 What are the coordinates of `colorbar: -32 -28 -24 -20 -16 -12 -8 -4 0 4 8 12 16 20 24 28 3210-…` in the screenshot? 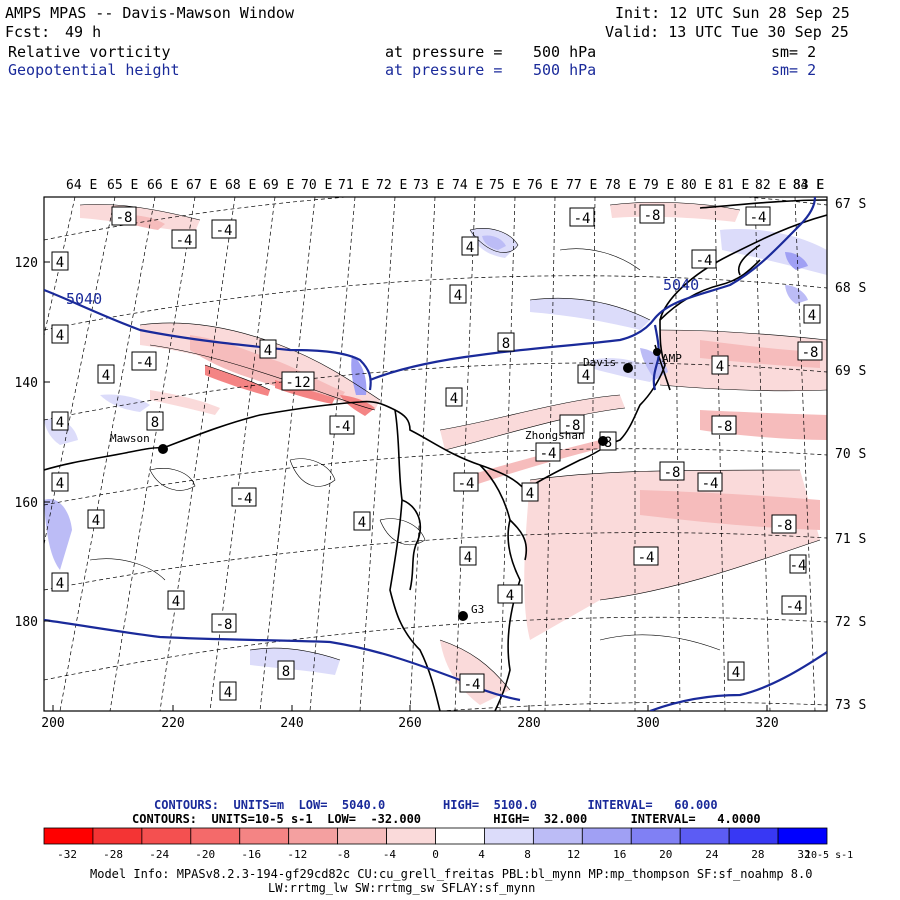 It's located at (448, 844).